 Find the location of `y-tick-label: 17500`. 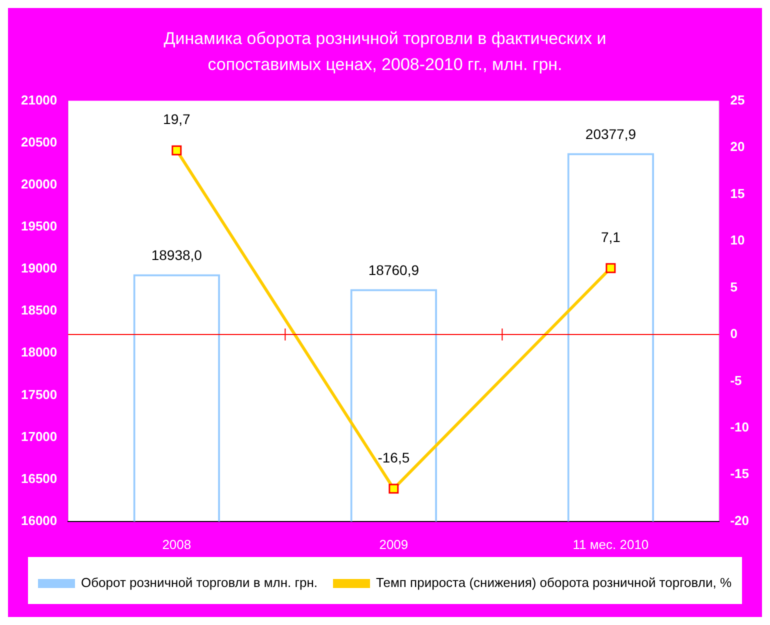

y-tick-label: 17500 is located at coordinates (39, 394).